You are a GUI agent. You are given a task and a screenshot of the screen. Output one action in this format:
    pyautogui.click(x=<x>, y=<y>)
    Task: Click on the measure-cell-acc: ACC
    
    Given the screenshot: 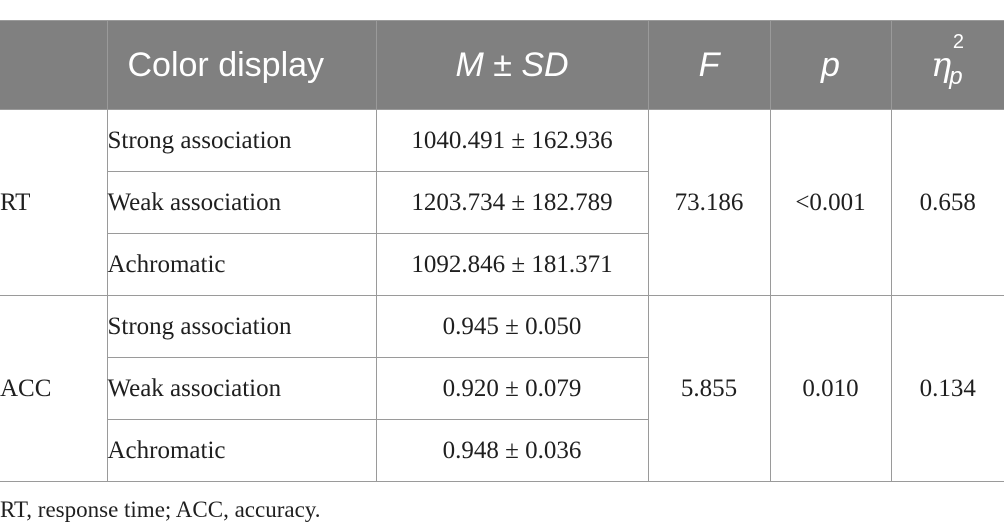 What is the action you would take?
    pyautogui.click(x=54, y=388)
    